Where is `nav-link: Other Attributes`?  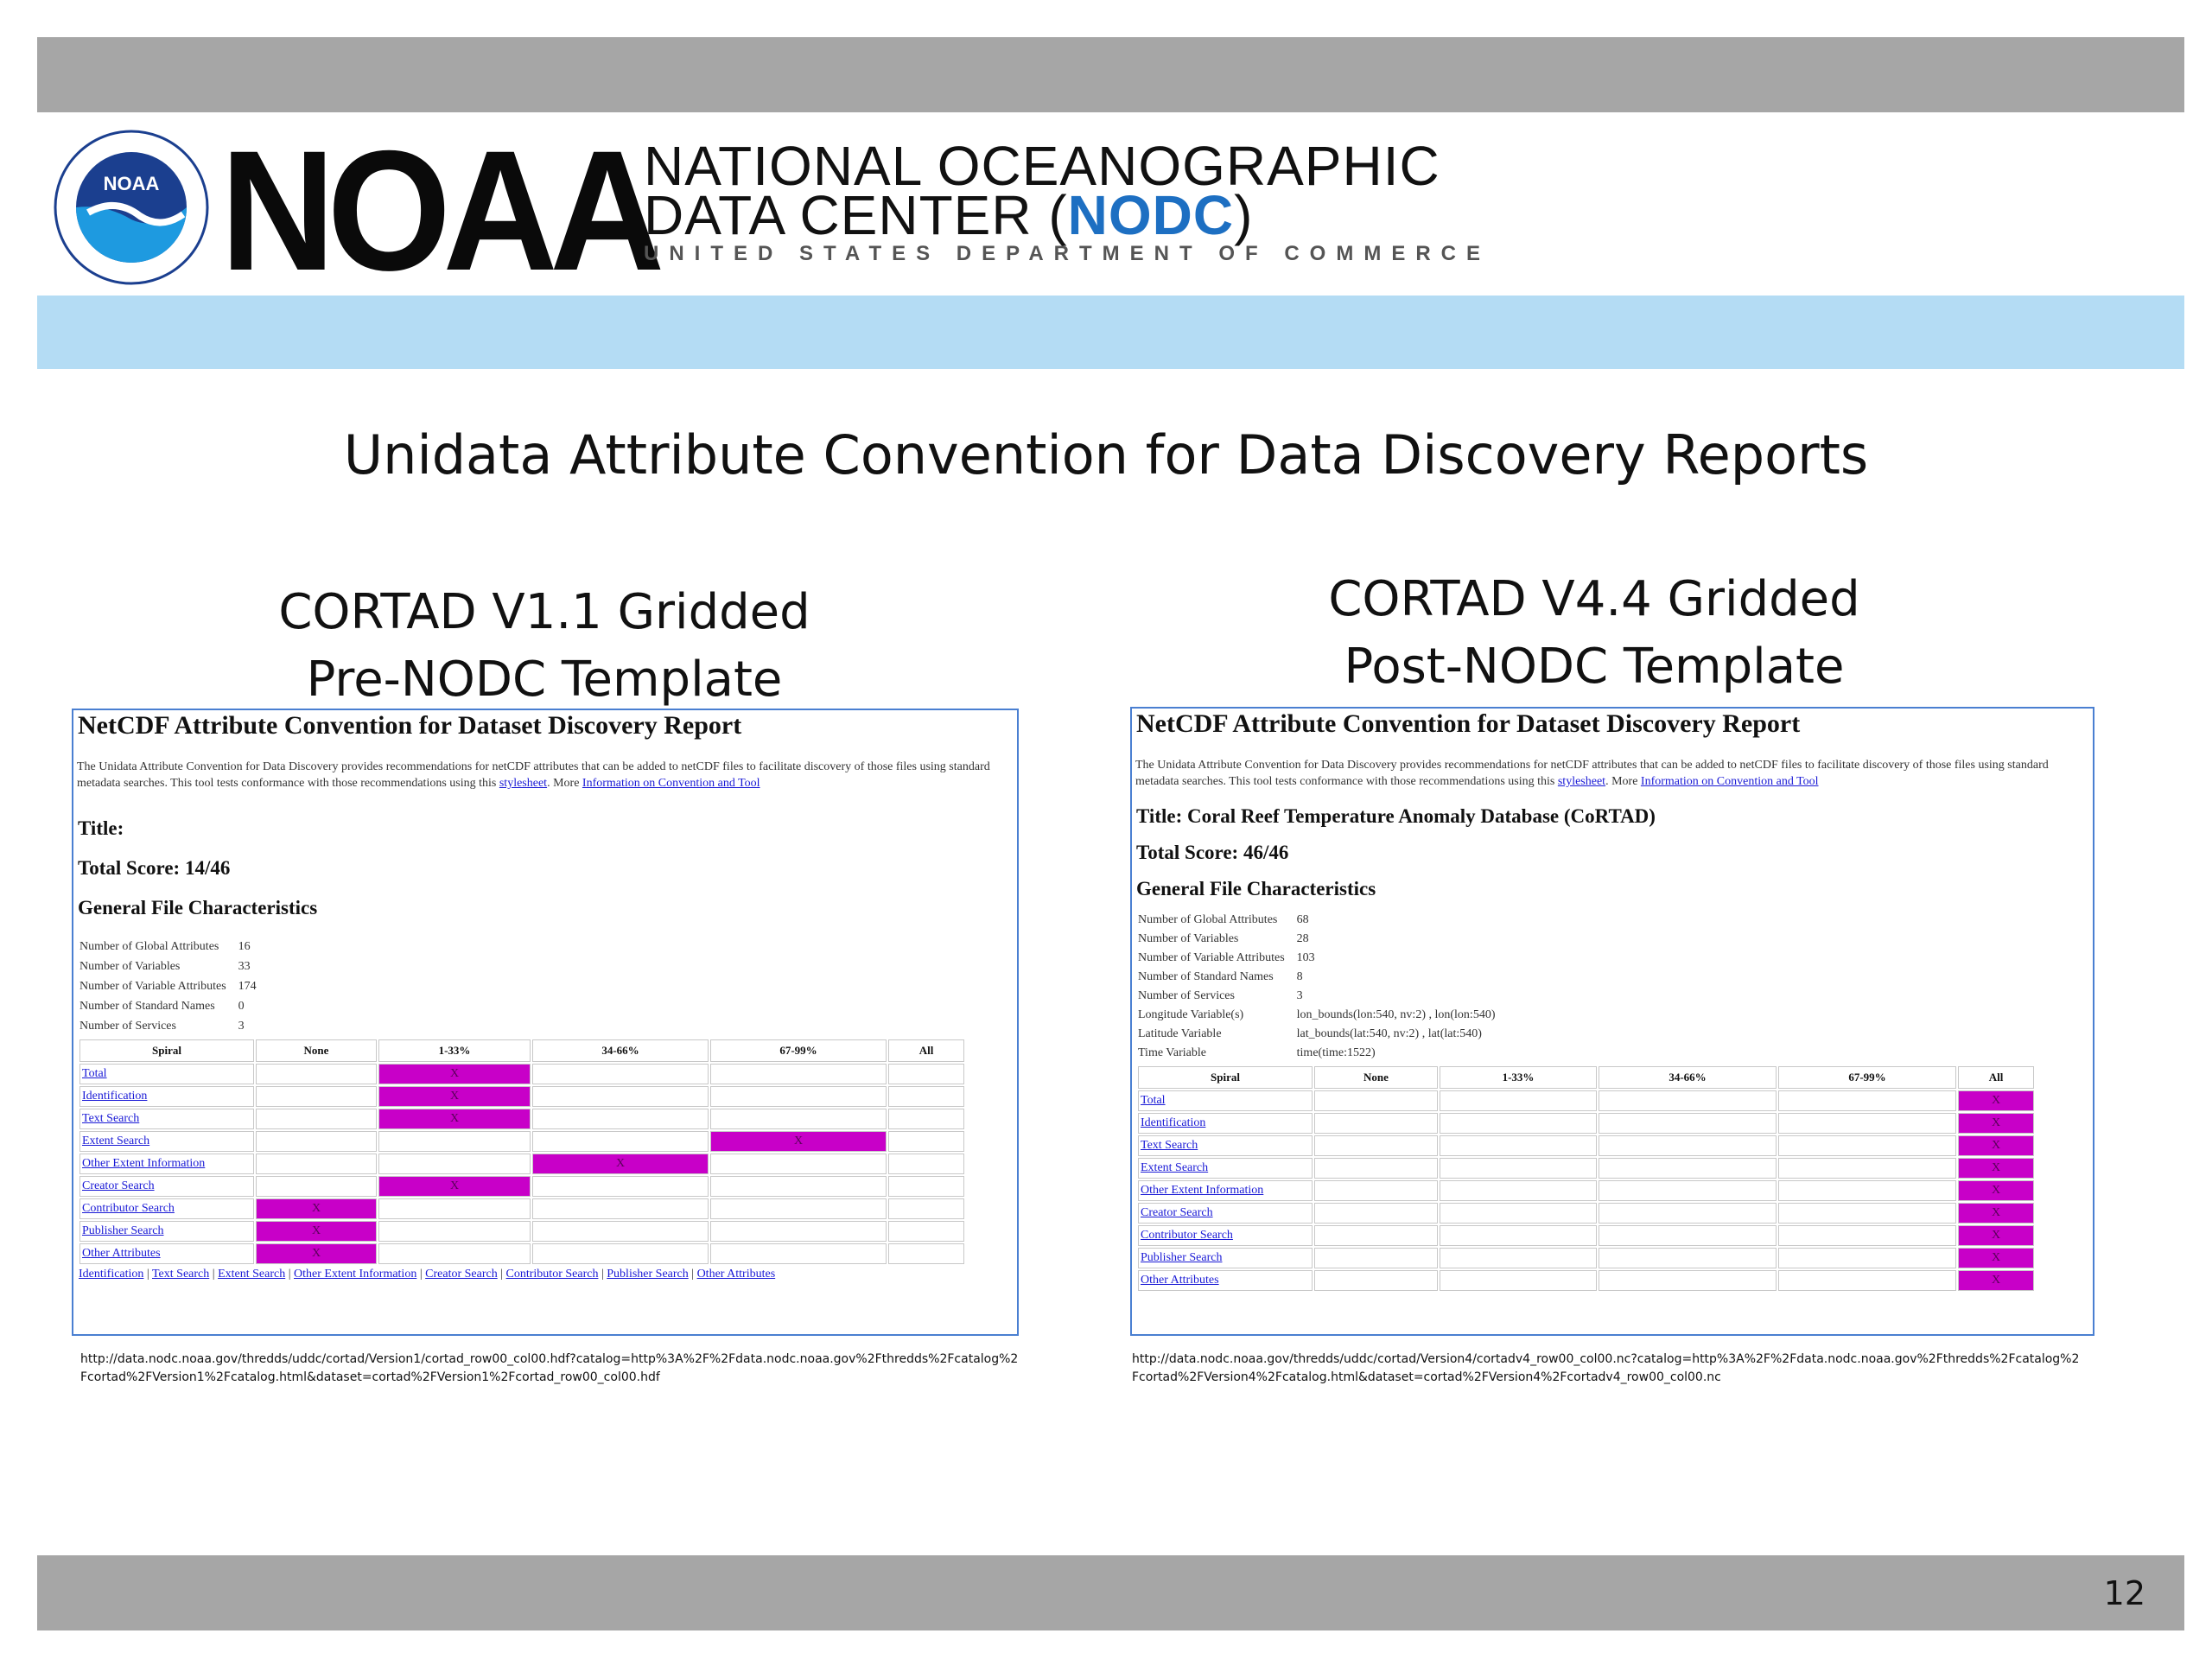
nav-link: Other Attributes is located at coordinates (736, 1274).